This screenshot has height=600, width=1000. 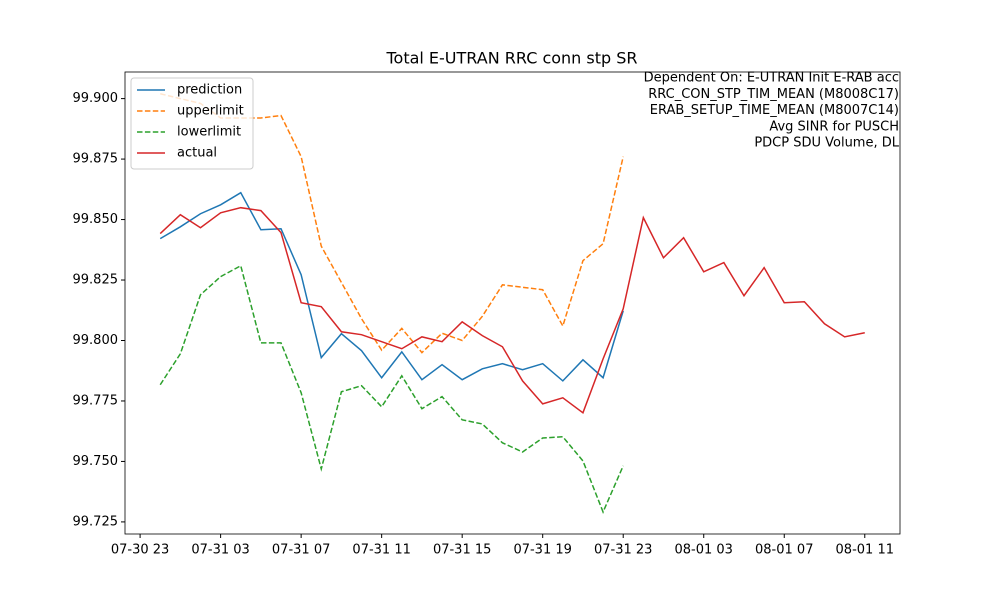 I want to click on x-tick-label: 08-01 07, so click(x=784, y=550).